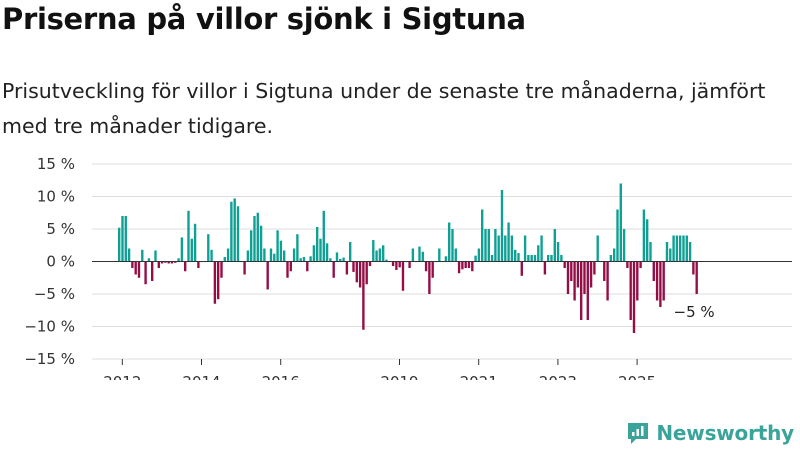  I want to click on x-tick-label: 2025, so click(637, 376).